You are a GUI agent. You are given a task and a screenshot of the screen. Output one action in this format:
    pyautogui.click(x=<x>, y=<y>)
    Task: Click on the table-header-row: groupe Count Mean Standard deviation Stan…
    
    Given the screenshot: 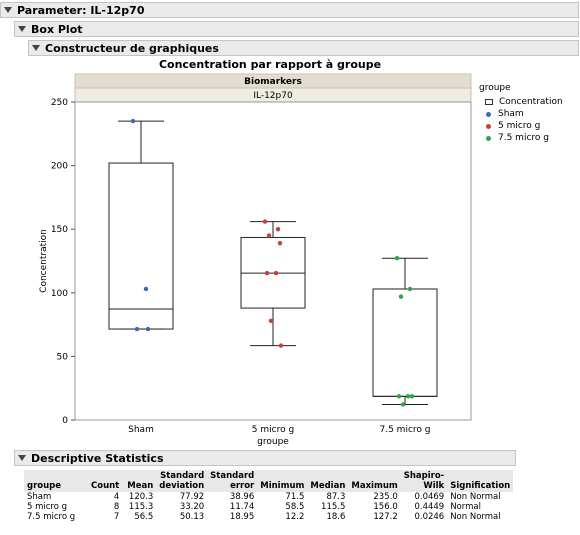 What is the action you would take?
    pyautogui.click(x=269, y=481)
    